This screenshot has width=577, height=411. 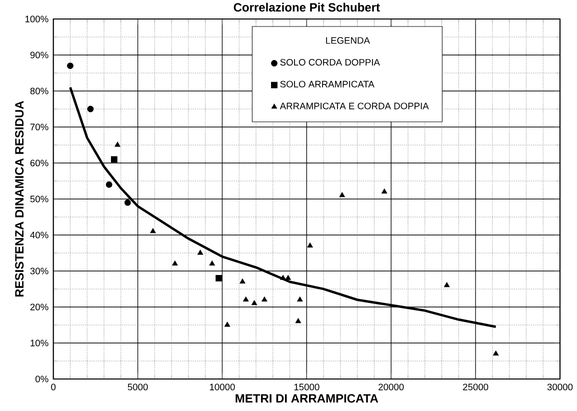 I want to click on y-tick-label: 50%, so click(x=39, y=199).